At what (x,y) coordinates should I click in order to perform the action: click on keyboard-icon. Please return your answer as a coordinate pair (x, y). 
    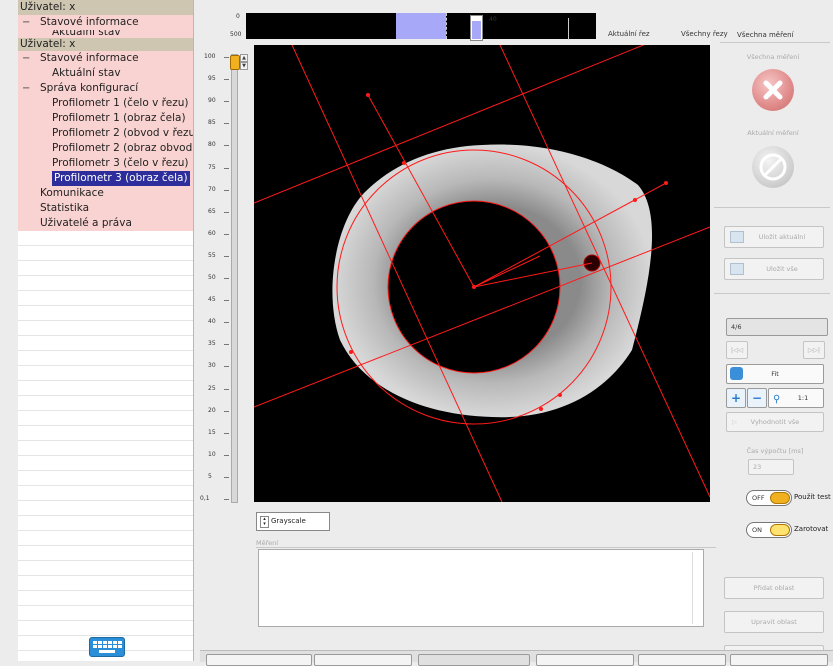
    Looking at the image, I should click on (107, 647).